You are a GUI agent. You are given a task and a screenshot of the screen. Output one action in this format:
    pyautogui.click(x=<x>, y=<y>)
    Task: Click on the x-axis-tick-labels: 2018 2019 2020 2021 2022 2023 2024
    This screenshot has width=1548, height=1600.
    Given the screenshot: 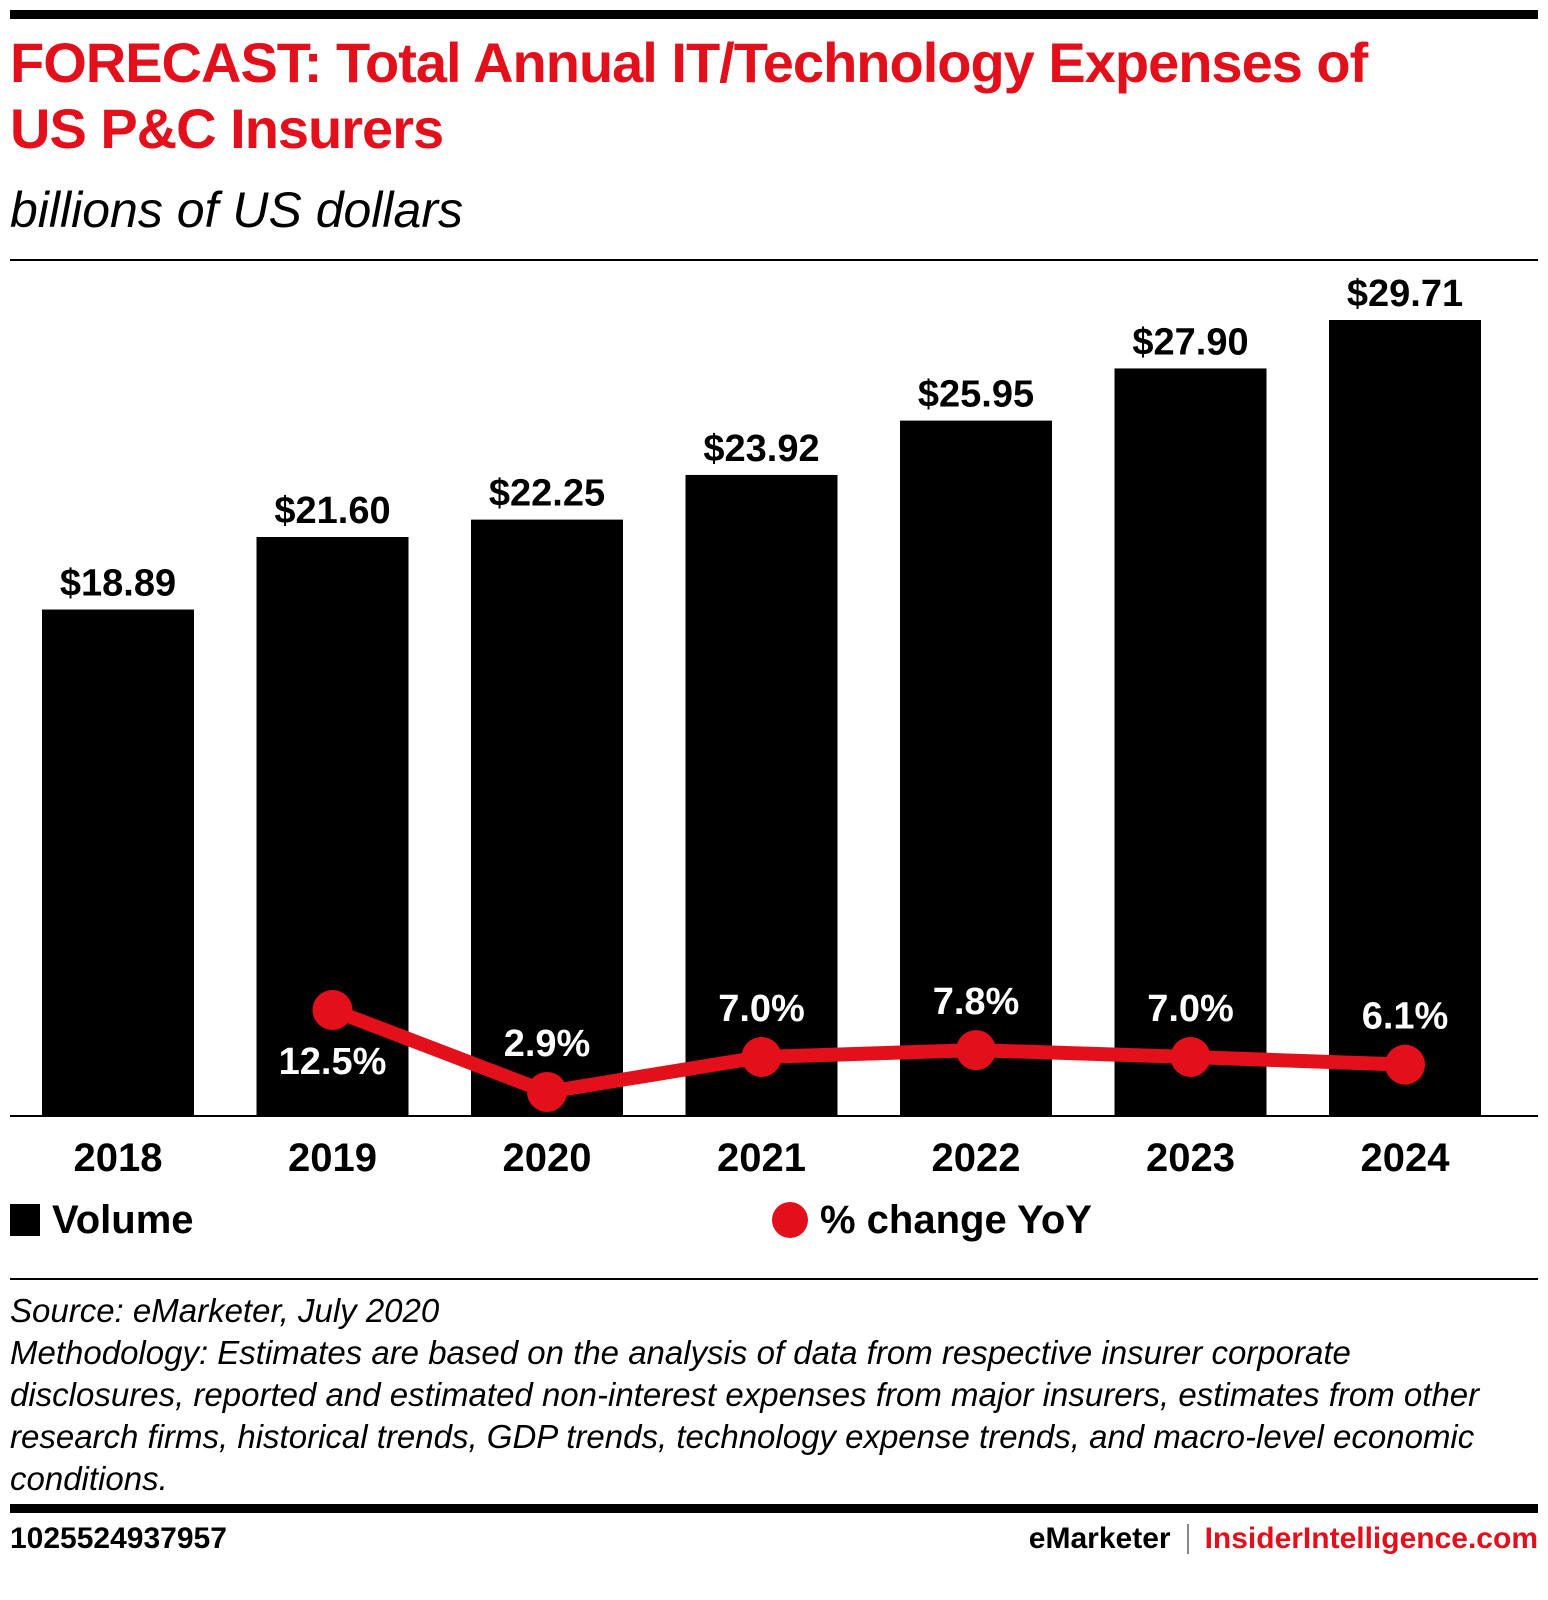 What is the action you would take?
    pyautogui.click(x=762, y=1158)
    